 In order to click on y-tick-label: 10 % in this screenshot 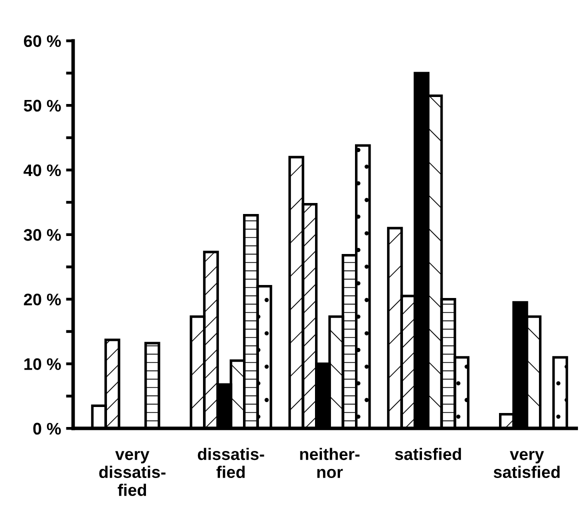, I will do `click(42, 364)`.